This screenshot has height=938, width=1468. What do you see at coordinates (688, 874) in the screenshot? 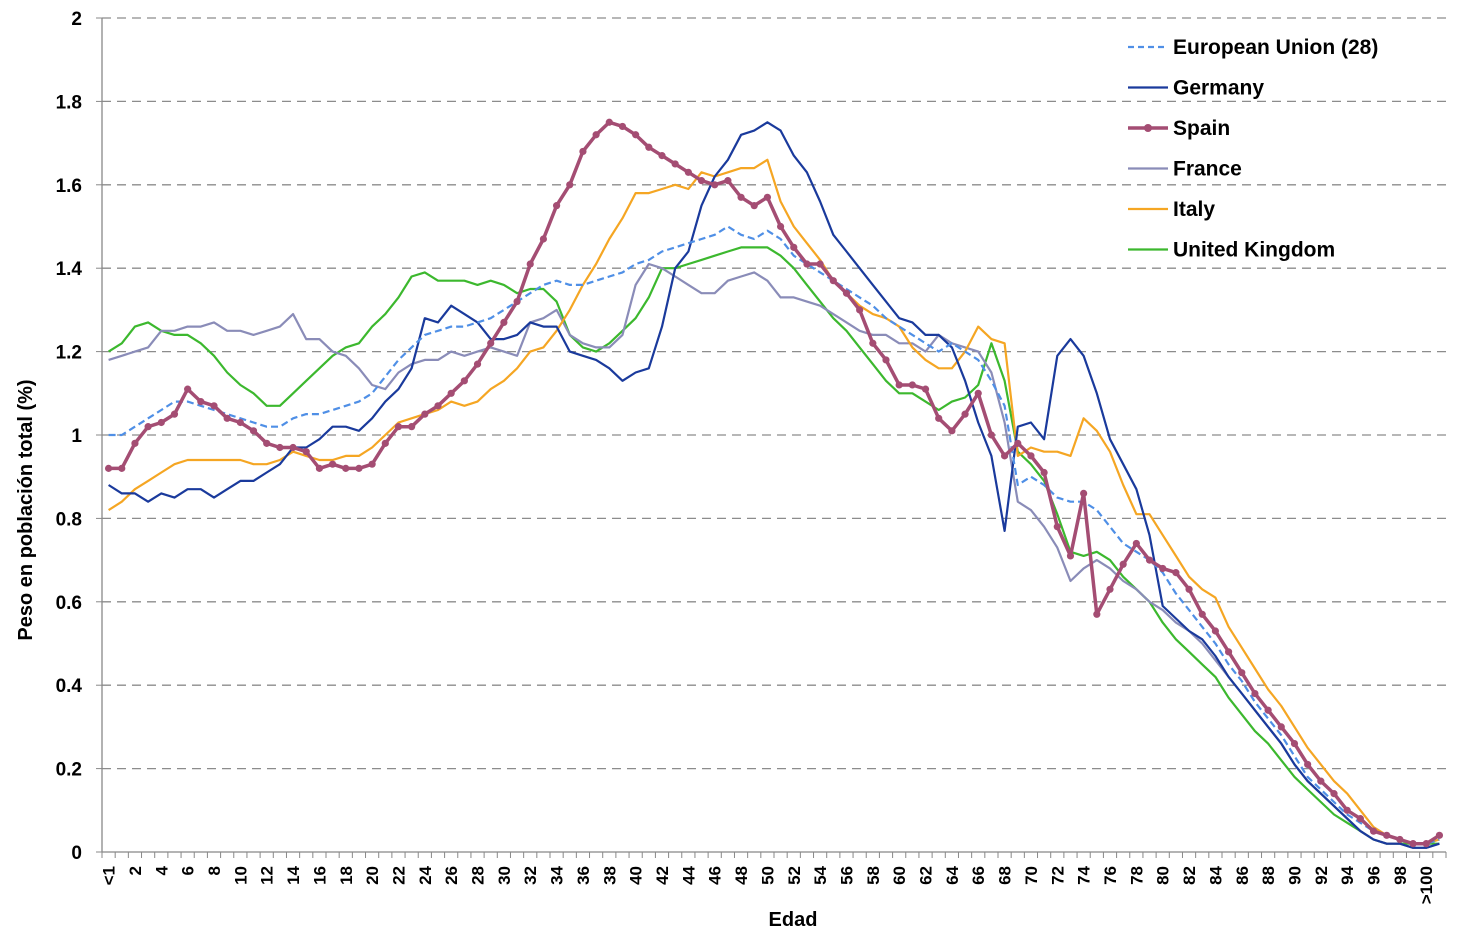
I see `x-tick-label: 44` at bounding box center [688, 874].